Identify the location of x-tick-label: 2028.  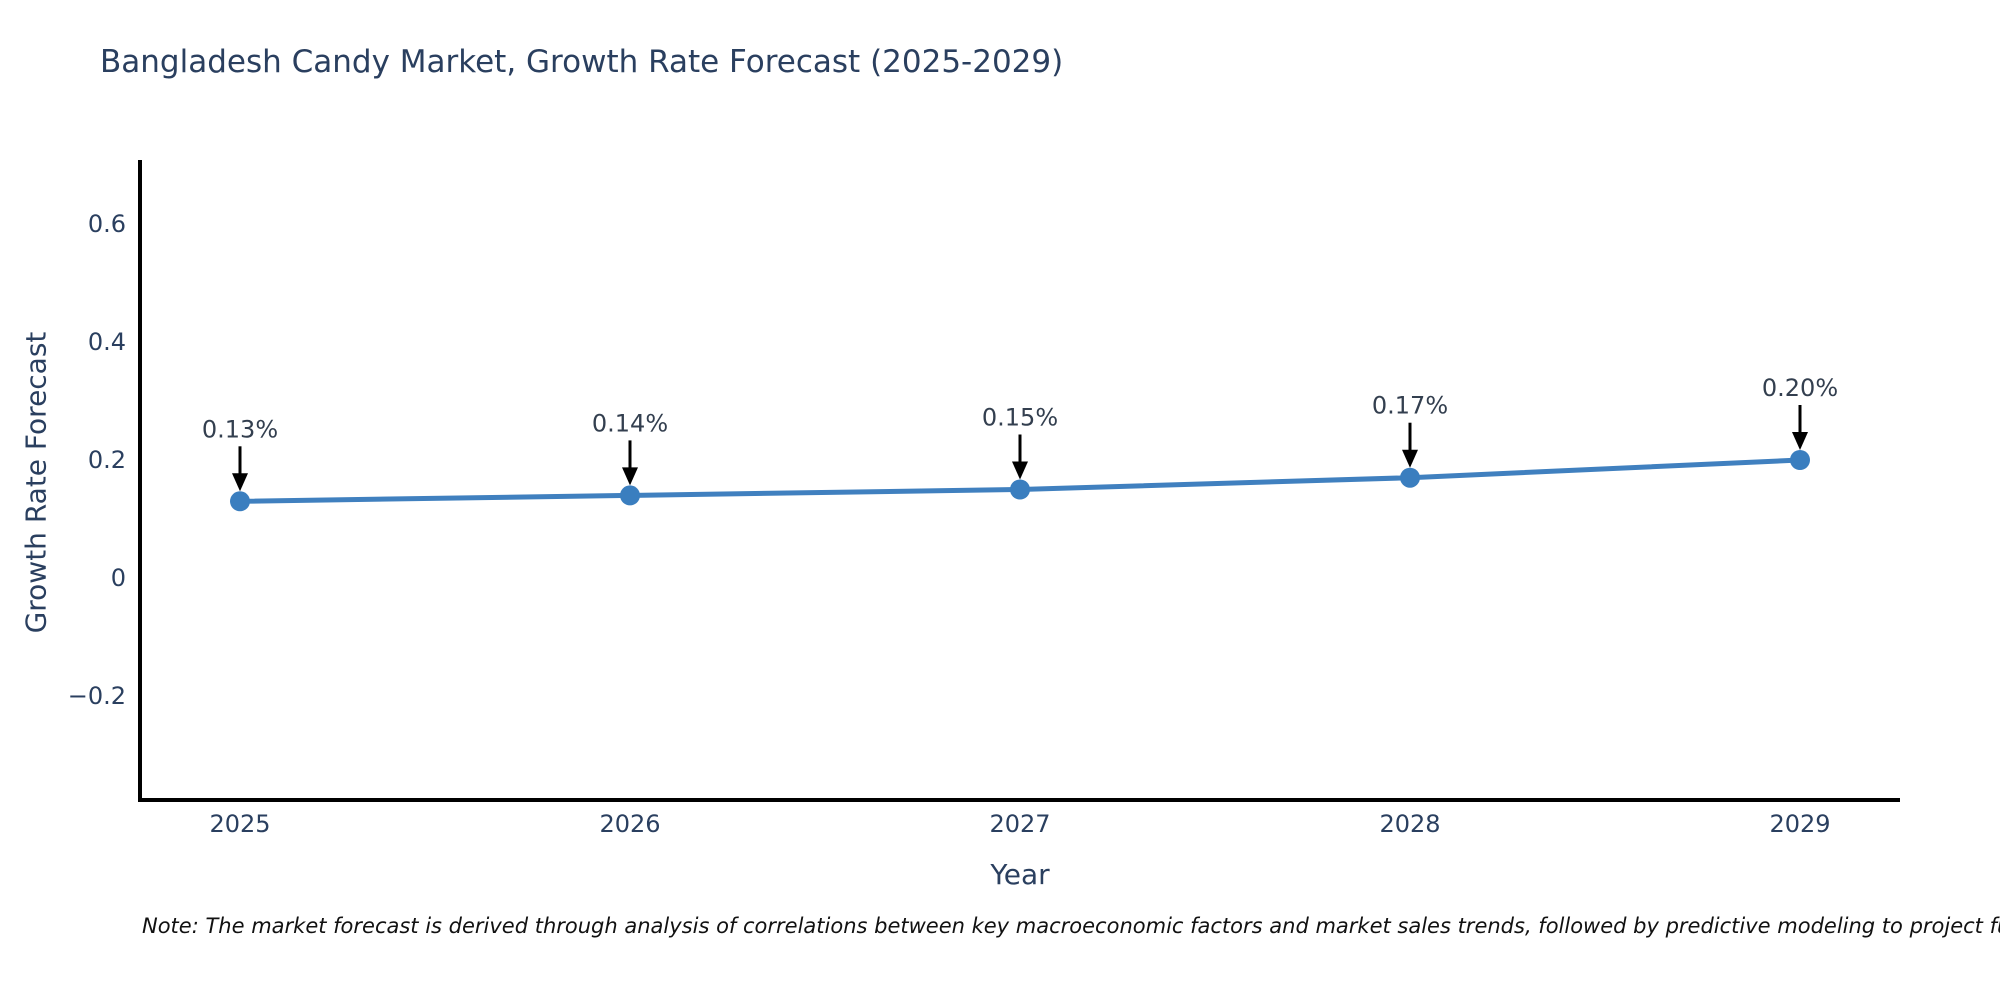
(1409, 824).